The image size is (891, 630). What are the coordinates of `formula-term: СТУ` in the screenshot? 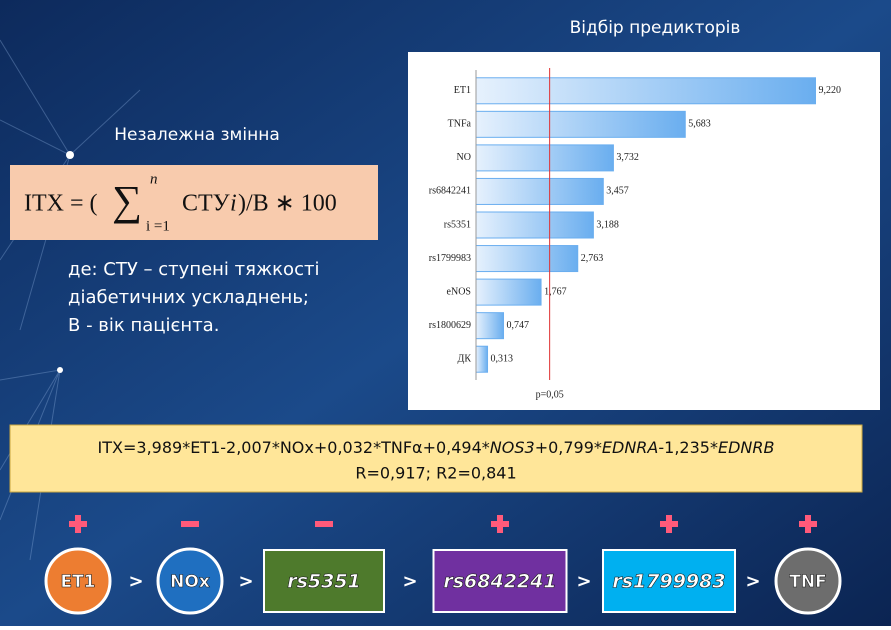 It's located at (206, 204).